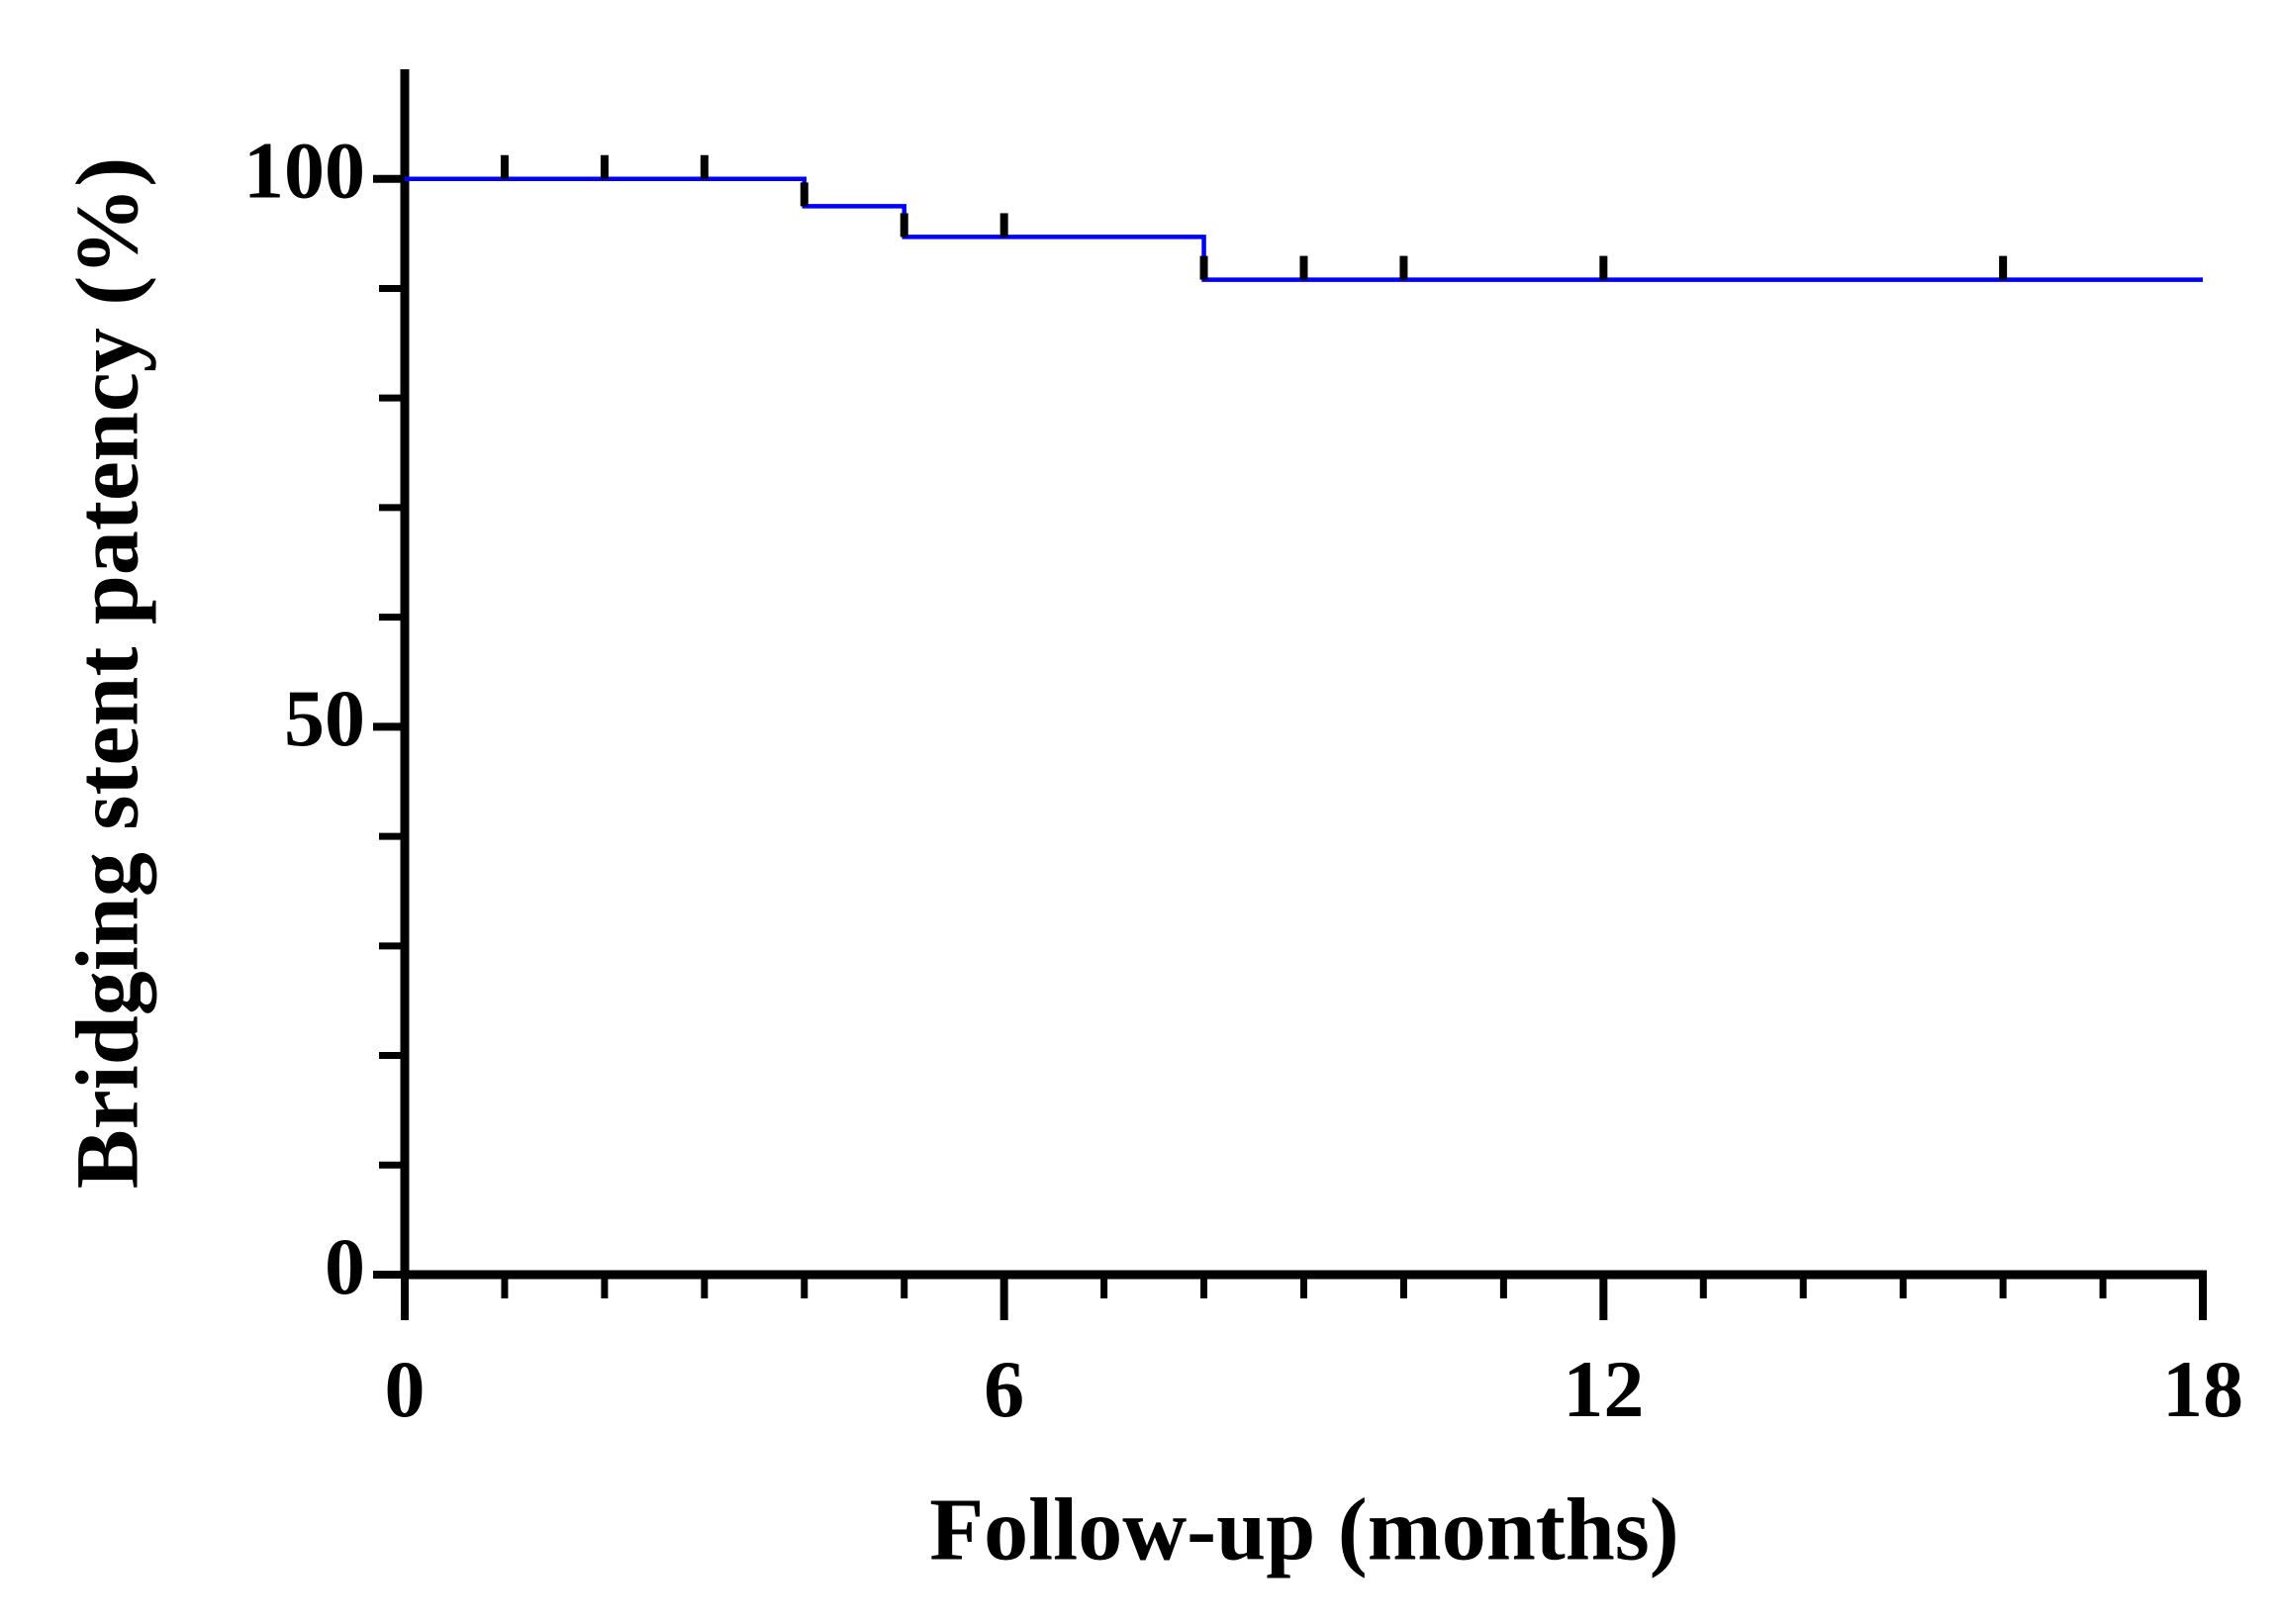 The image size is (2282, 1624). I want to click on x-tick-label: 6, so click(1004, 1389).